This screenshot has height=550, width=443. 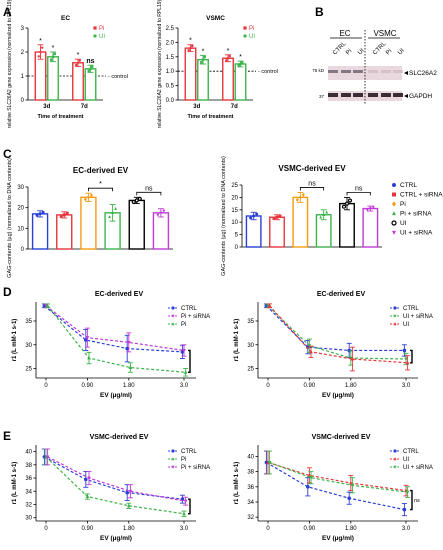 I want to click on series-line-CTRL, so click(x=113, y=329).